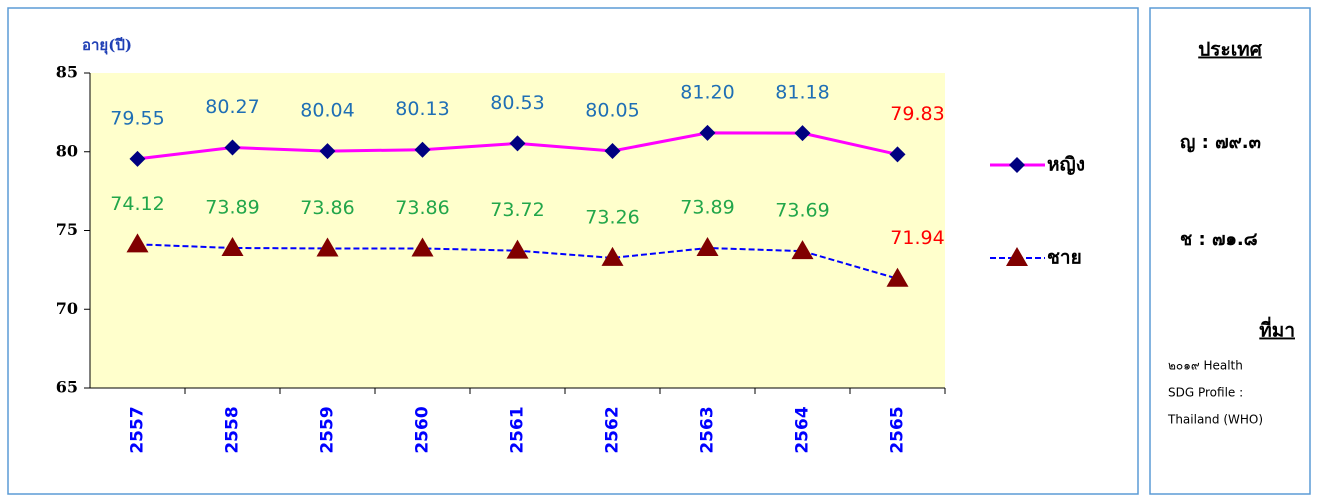  Describe the element at coordinates (518, 429) in the screenshot. I see `x-tick-label: 2561` at that location.